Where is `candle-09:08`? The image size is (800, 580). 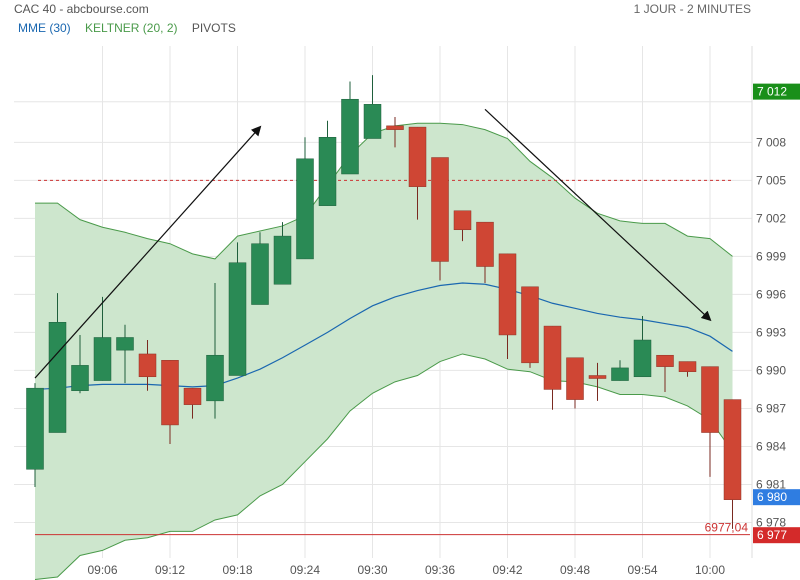 candle-09:08 is located at coordinates (125, 354).